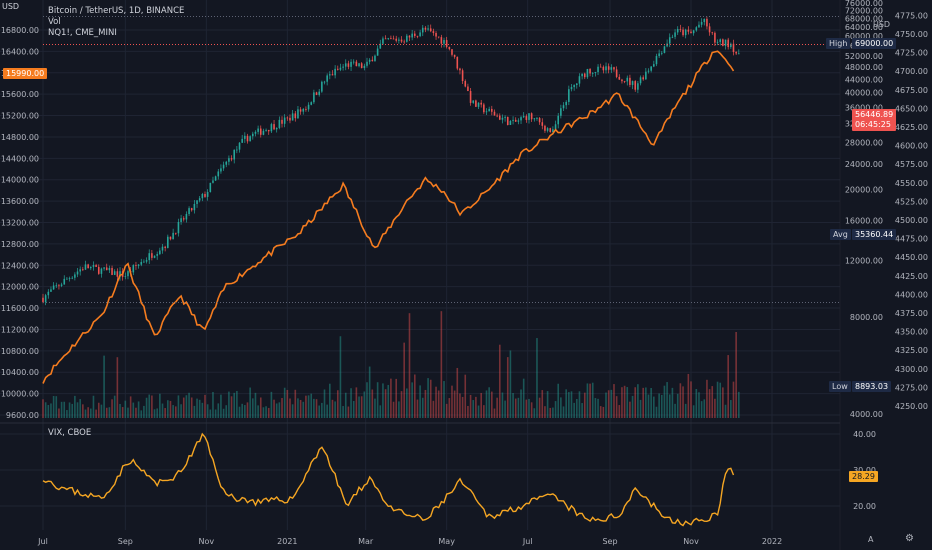  What do you see at coordinates (864, 93) in the screenshot?
I see `right-tick-label: 40000.00` at bounding box center [864, 93].